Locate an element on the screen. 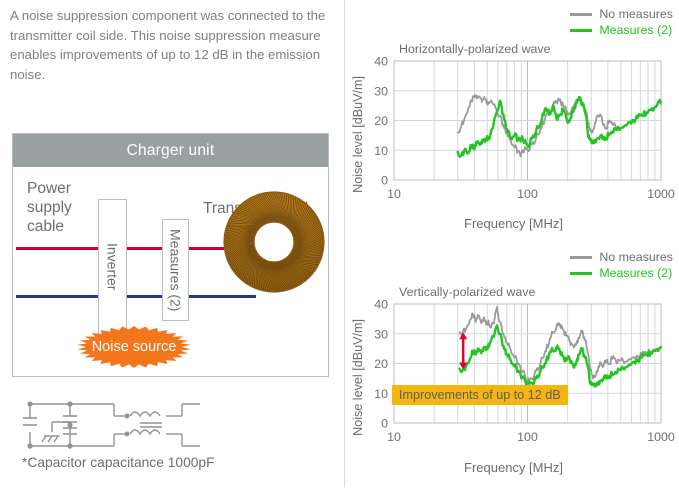 The width and height of the screenshot is (679, 492). starburst-icon is located at coordinates (134, 347).